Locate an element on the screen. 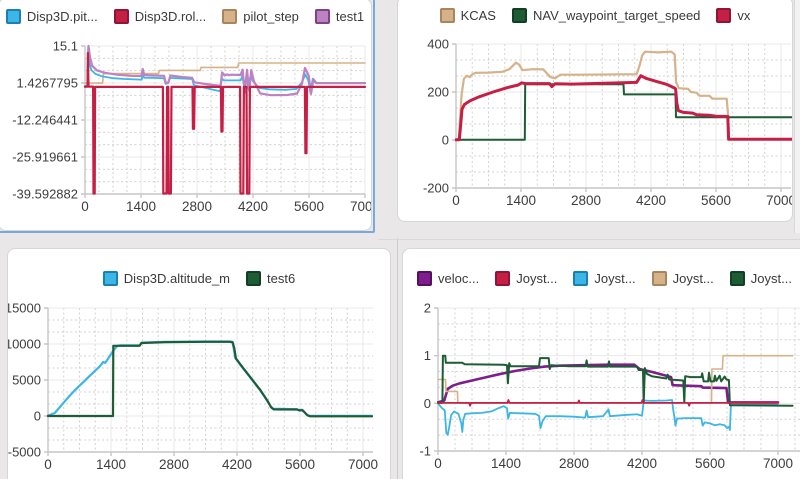 The height and width of the screenshot is (479, 800). legend-label: pilot_step is located at coordinates (271, 16).